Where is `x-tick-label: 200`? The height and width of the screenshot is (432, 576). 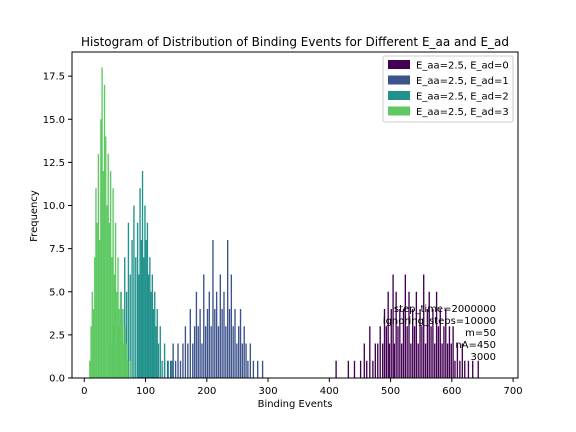
x-tick-label: 200 is located at coordinates (206, 391).